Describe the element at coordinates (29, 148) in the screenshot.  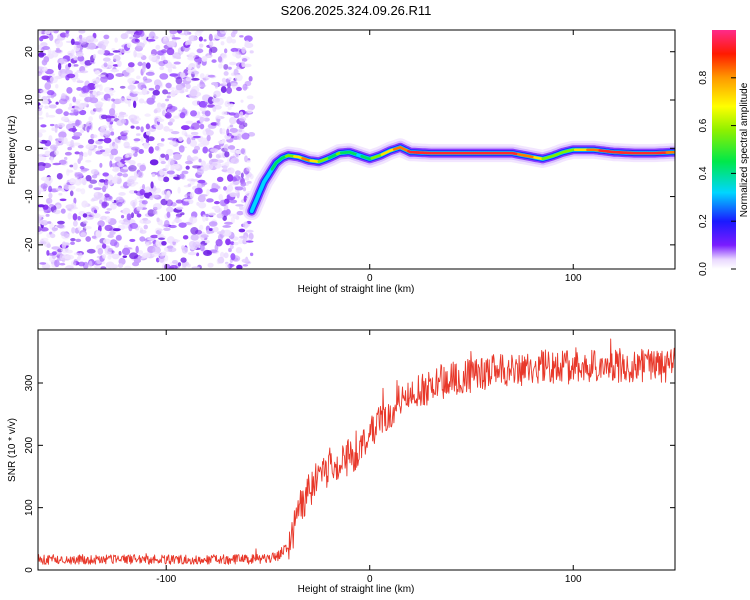
I see `y-tick-label: 0` at that location.